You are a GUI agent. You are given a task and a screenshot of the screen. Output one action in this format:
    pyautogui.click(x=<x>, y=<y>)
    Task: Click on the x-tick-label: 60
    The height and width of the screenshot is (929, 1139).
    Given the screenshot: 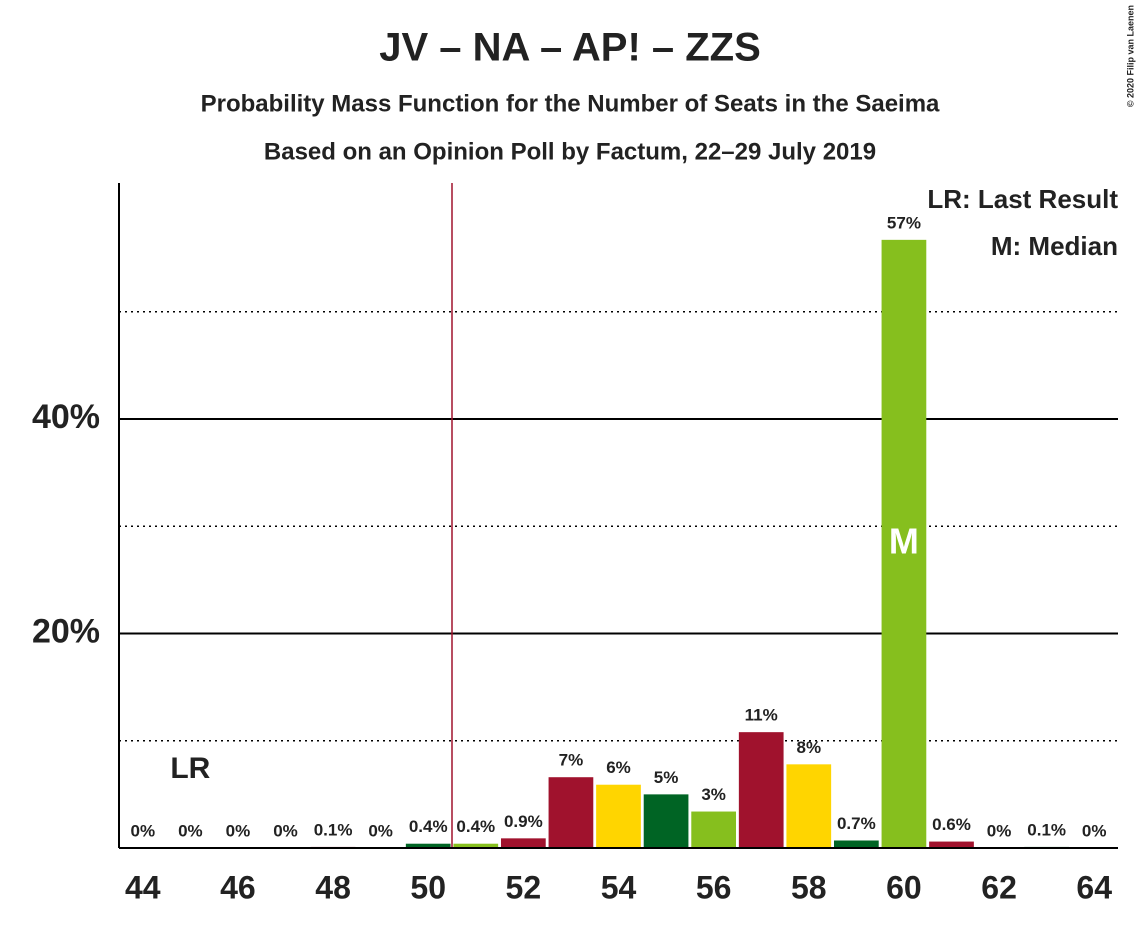 What is the action you would take?
    pyautogui.click(x=904, y=887)
    